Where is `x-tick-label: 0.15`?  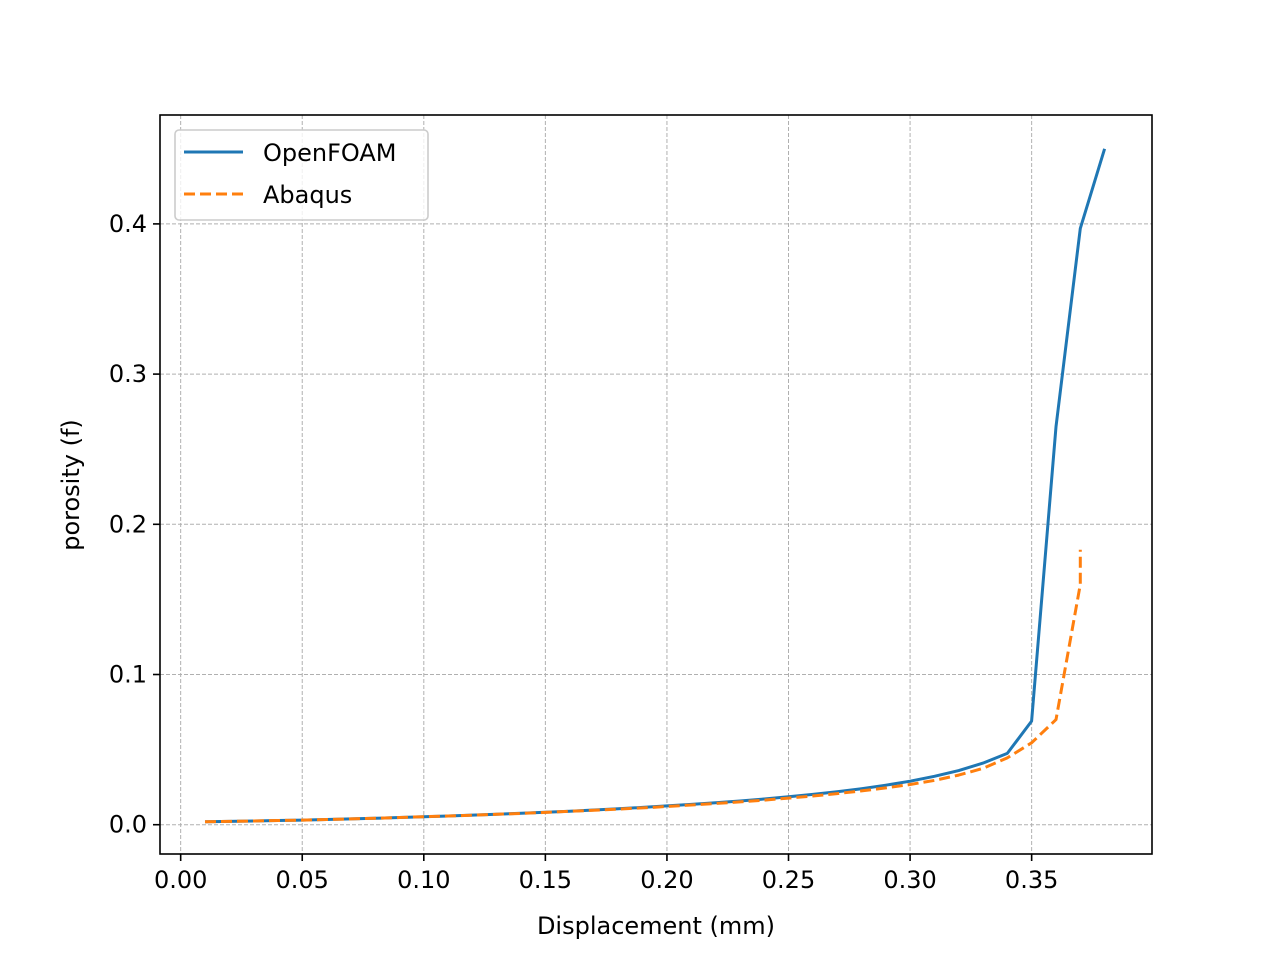 x-tick-label: 0.15 is located at coordinates (545, 880).